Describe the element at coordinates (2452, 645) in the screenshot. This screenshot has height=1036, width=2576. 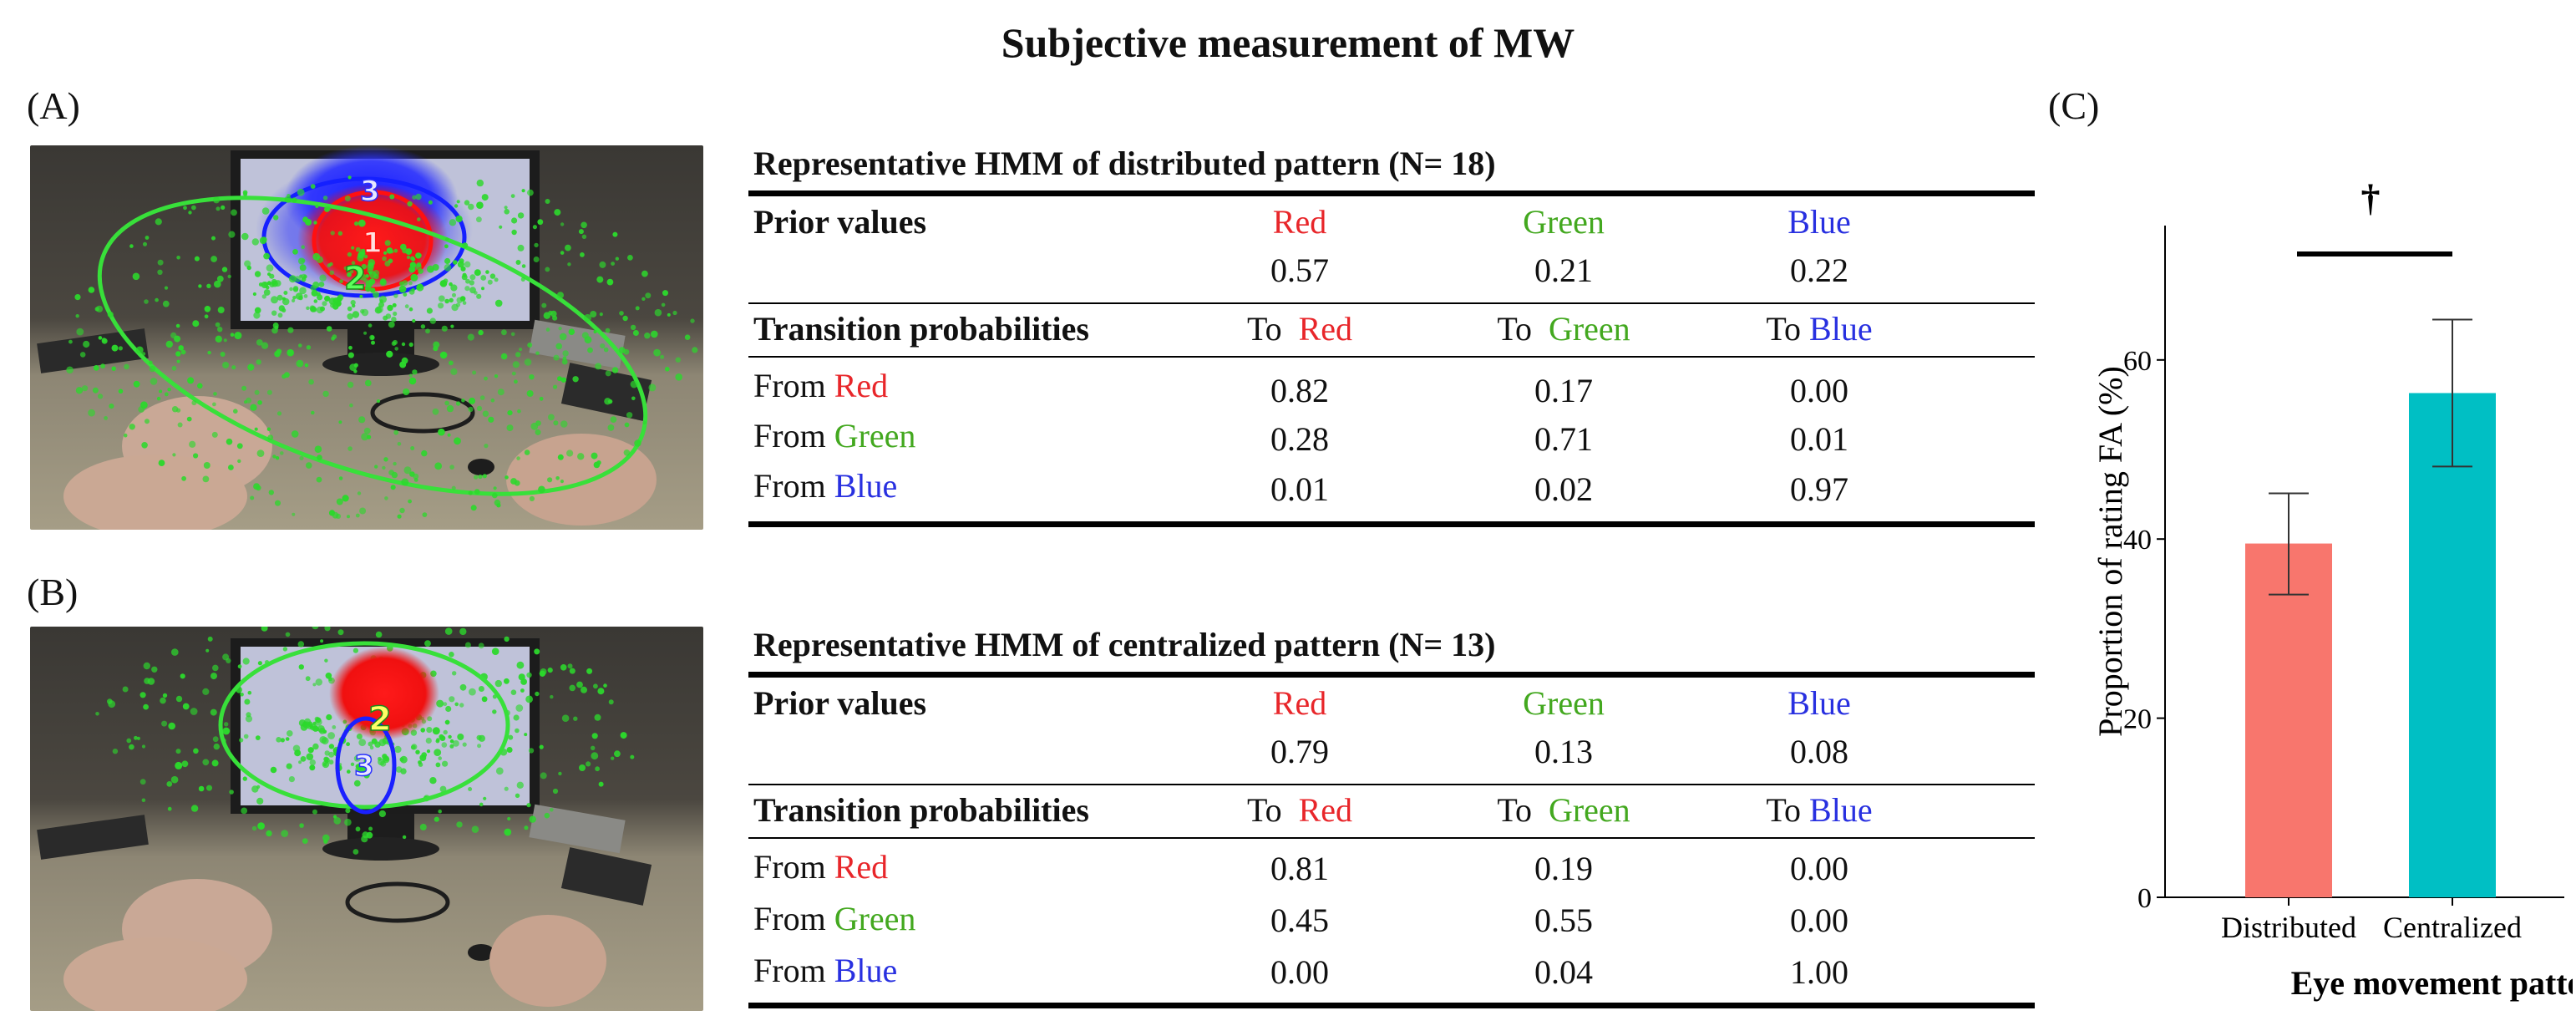
I see `bar-centralized` at that location.